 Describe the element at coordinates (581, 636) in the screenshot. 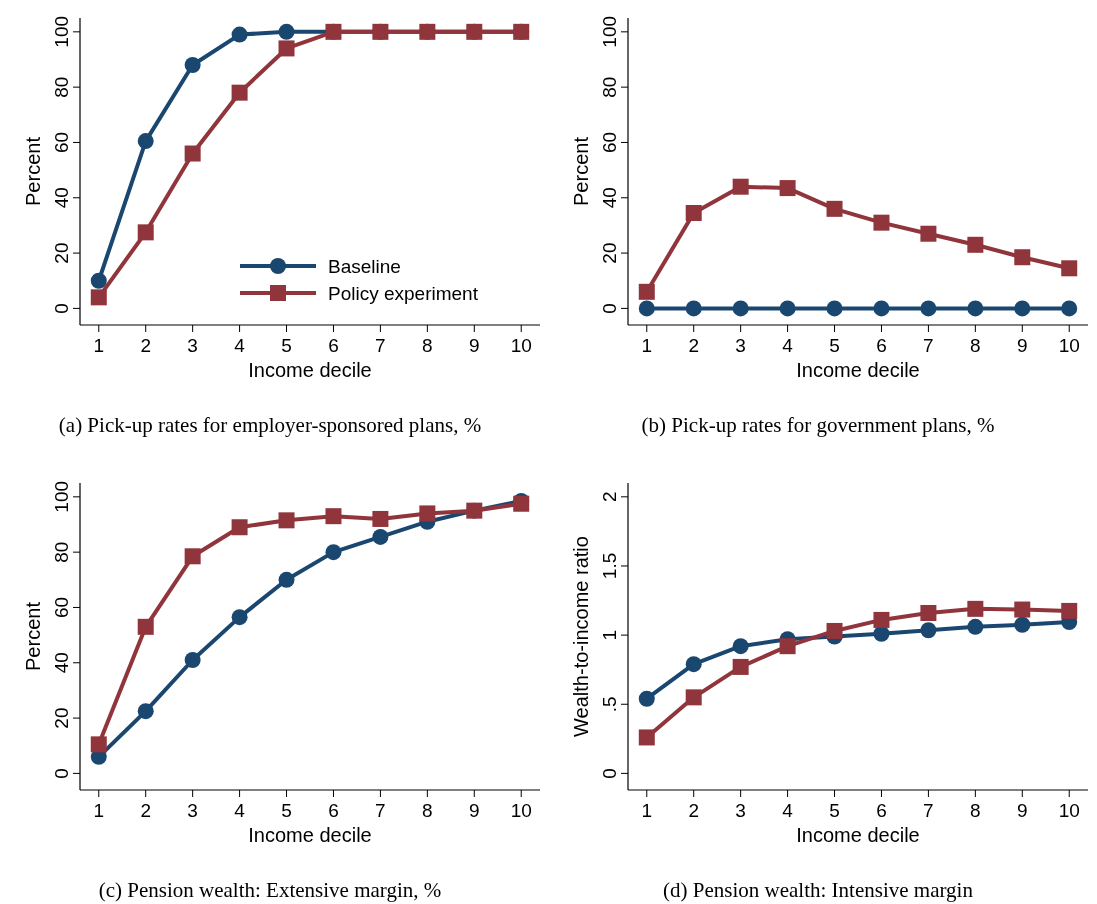

I see `y-axis-title: Wealth-to-income ratio` at that location.